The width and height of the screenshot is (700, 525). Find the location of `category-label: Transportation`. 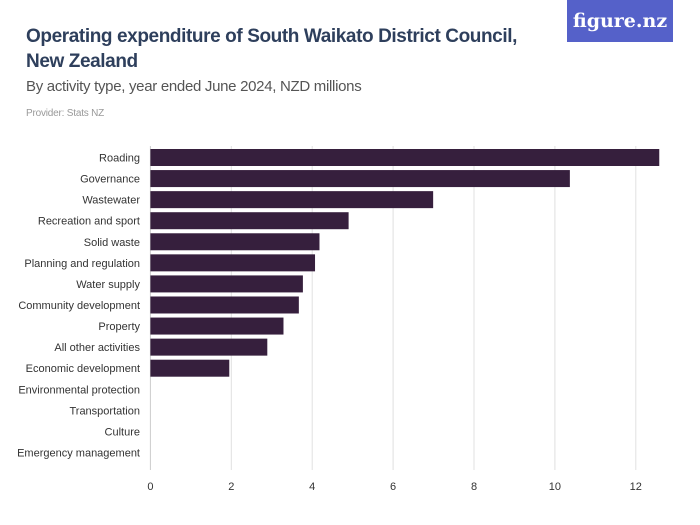

category-label: Transportation is located at coordinates (104, 411).